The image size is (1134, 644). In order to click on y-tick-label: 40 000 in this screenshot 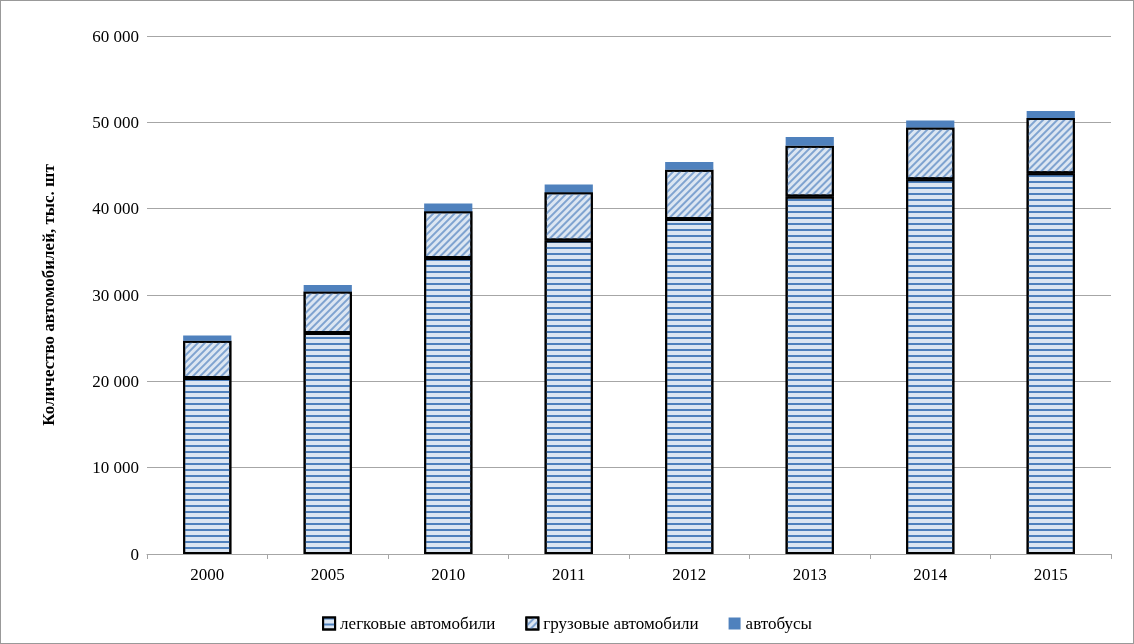, I will do `click(115, 209)`.